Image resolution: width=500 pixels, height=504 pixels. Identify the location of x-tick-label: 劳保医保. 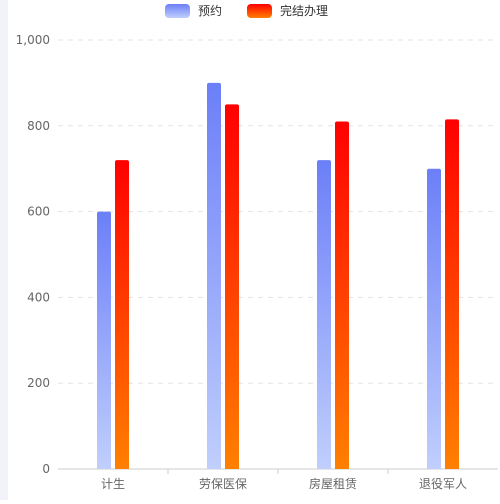
(223, 484).